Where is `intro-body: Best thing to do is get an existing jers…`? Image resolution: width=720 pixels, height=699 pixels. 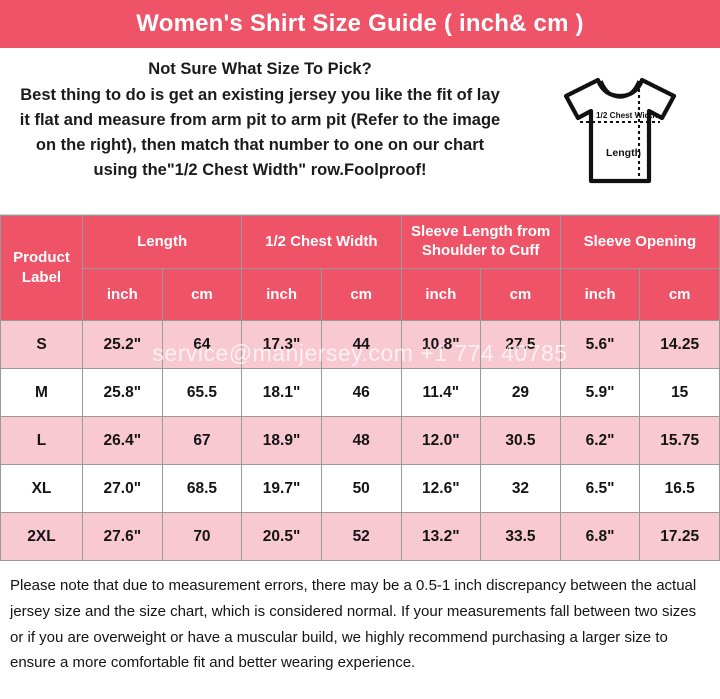
intro-body: Best thing to do is get an existing jers… is located at coordinates (260, 132).